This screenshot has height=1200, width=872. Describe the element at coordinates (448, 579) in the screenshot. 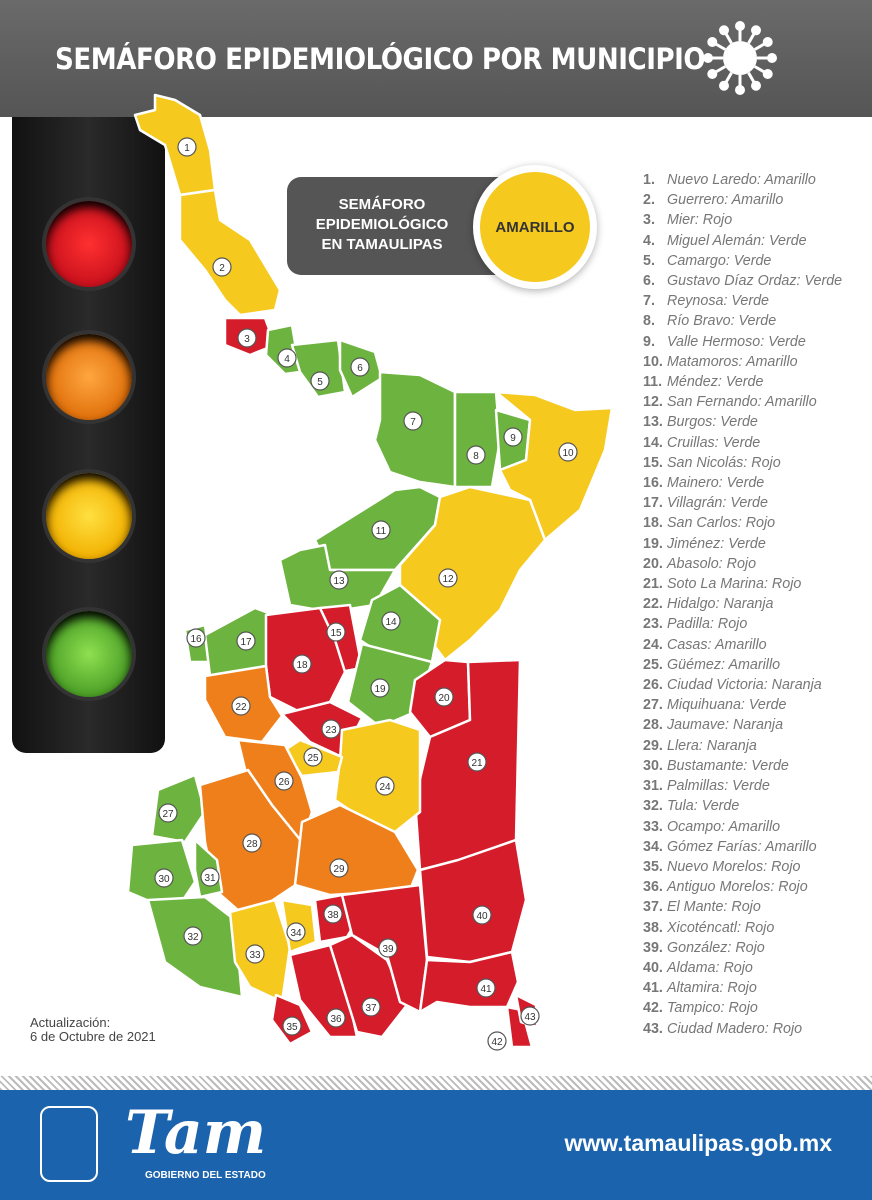

I see `marker-number: 12` at that location.